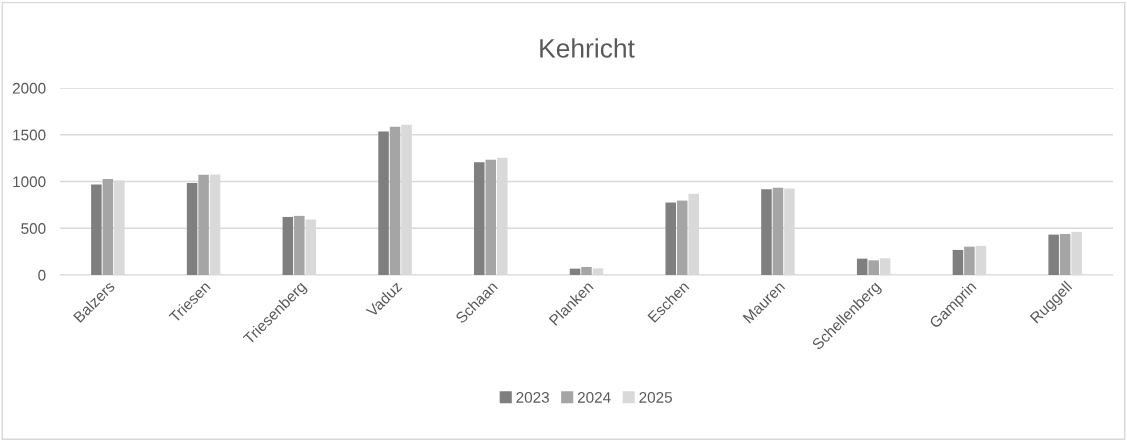 The image size is (1127, 441). What do you see at coordinates (29, 88) in the screenshot?
I see `y-tick-label: 2000` at bounding box center [29, 88].